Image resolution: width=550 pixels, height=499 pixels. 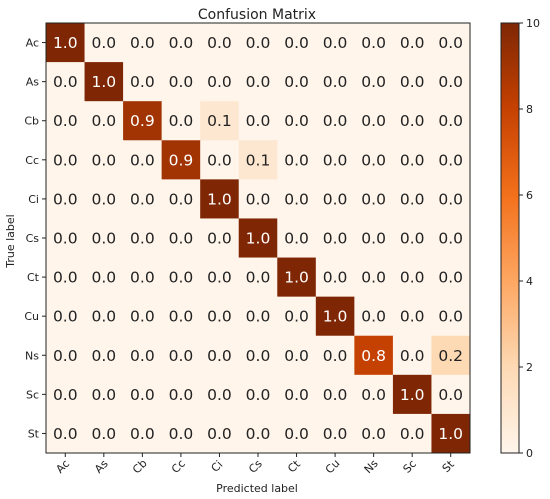 What do you see at coordinates (31, 121) in the screenshot?
I see `y-tick-label: Cb` at bounding box center [31, 121].